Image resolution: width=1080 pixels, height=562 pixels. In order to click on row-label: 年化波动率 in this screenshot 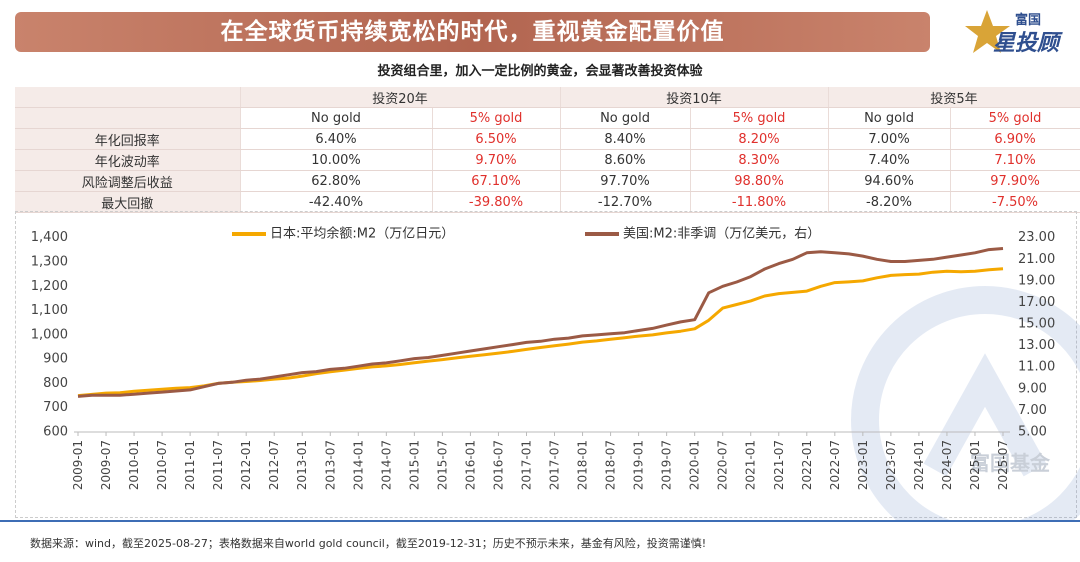, I will do `click(128, 160)`.